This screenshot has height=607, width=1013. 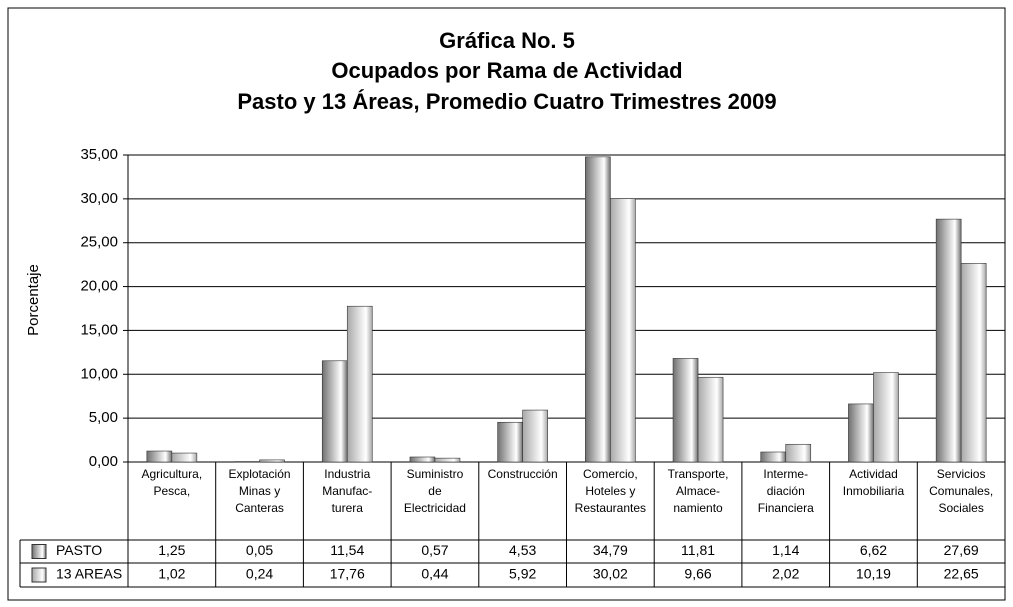 What do you see at coordinates (698, 474) in the screenshot?
I see `category-label: Transporte,` at bounding box center [698, 474].